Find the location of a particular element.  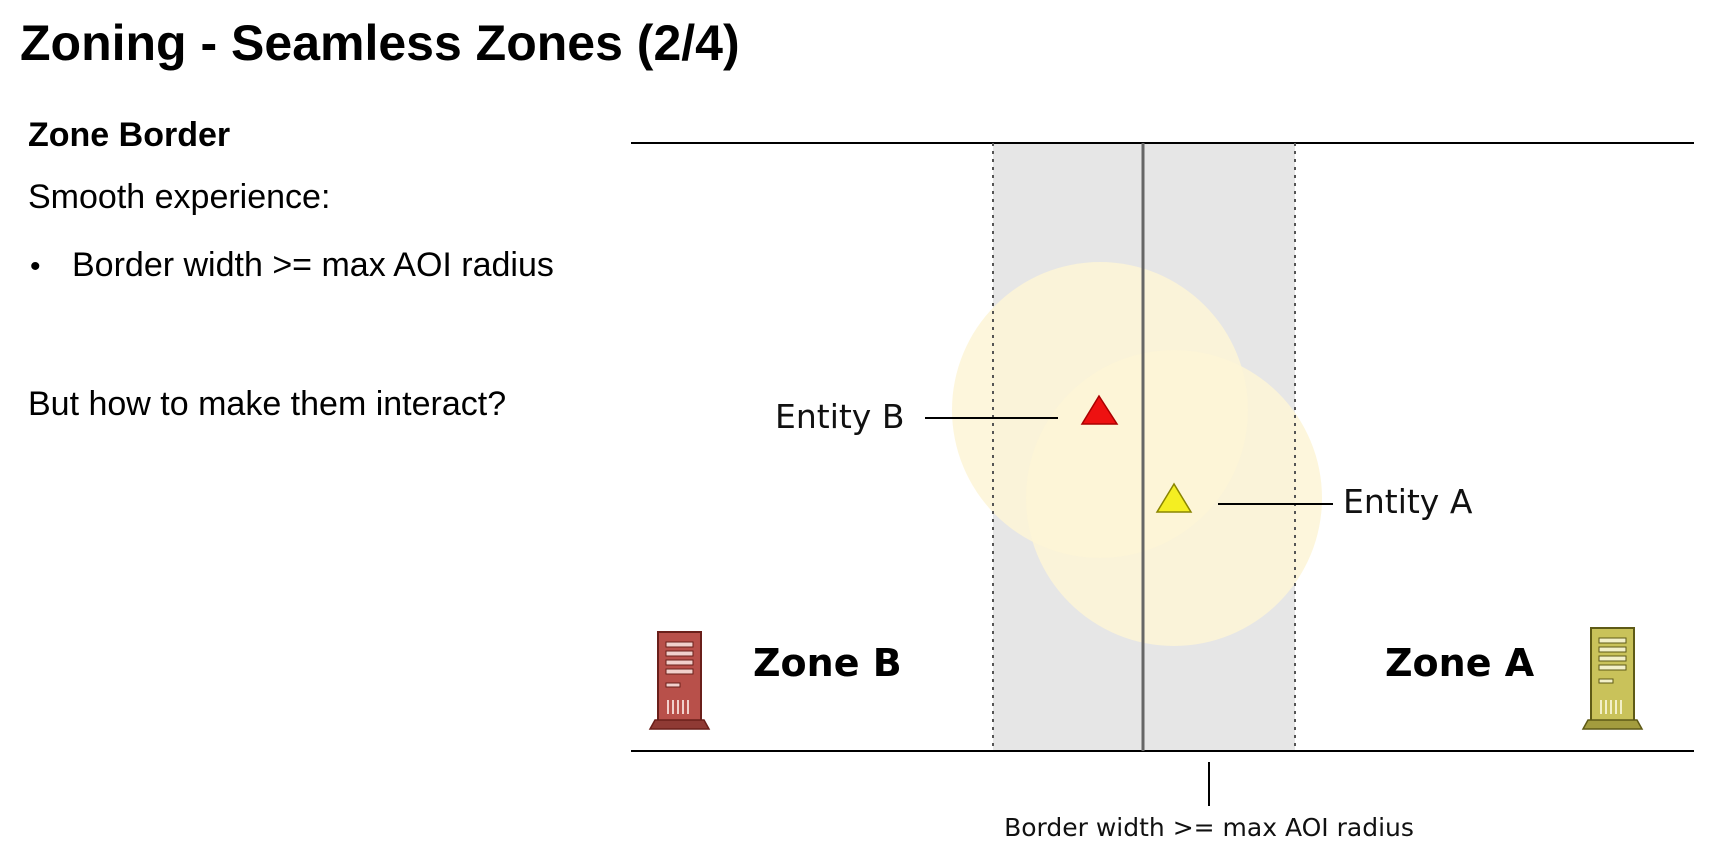

intro-text: Smooth experience: is located at coordinates (179, 197).